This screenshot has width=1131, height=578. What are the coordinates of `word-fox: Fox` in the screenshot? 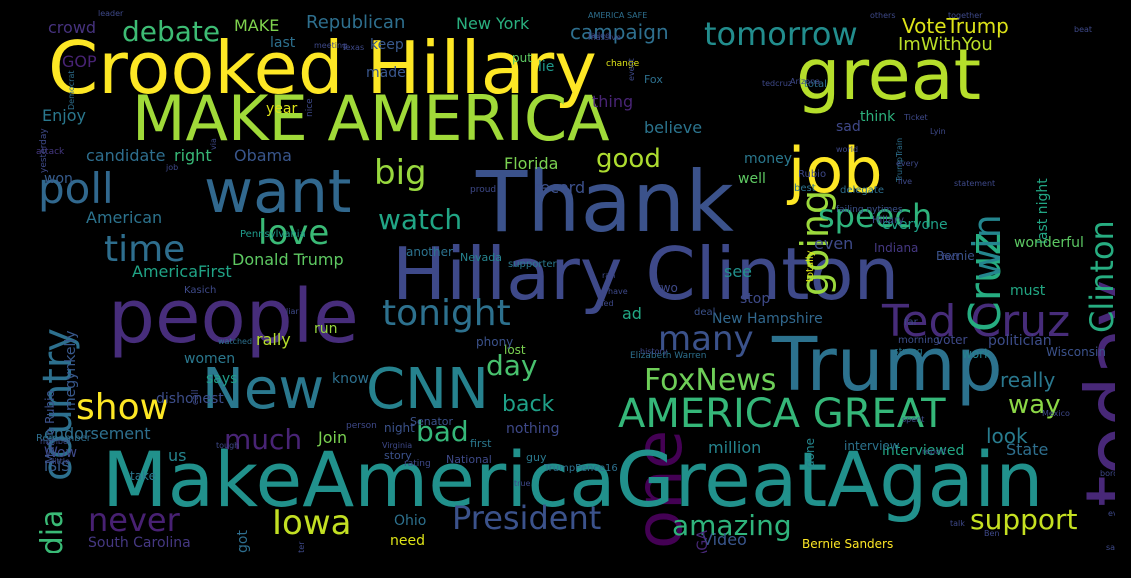 It's located at (653, 79).